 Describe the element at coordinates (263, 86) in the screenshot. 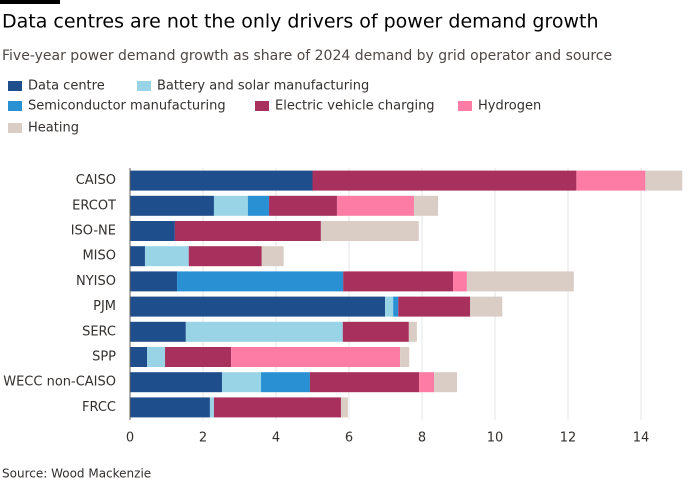

I see `legend-label: Battery and solar manufacturing` at that location.